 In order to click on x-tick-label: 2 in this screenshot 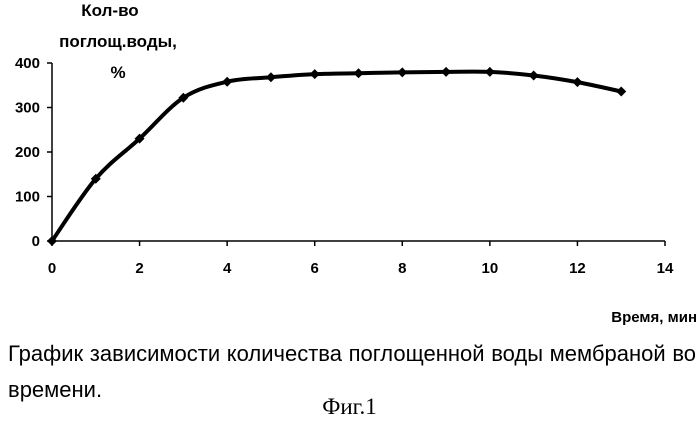, I will do `click(139, 268)`.